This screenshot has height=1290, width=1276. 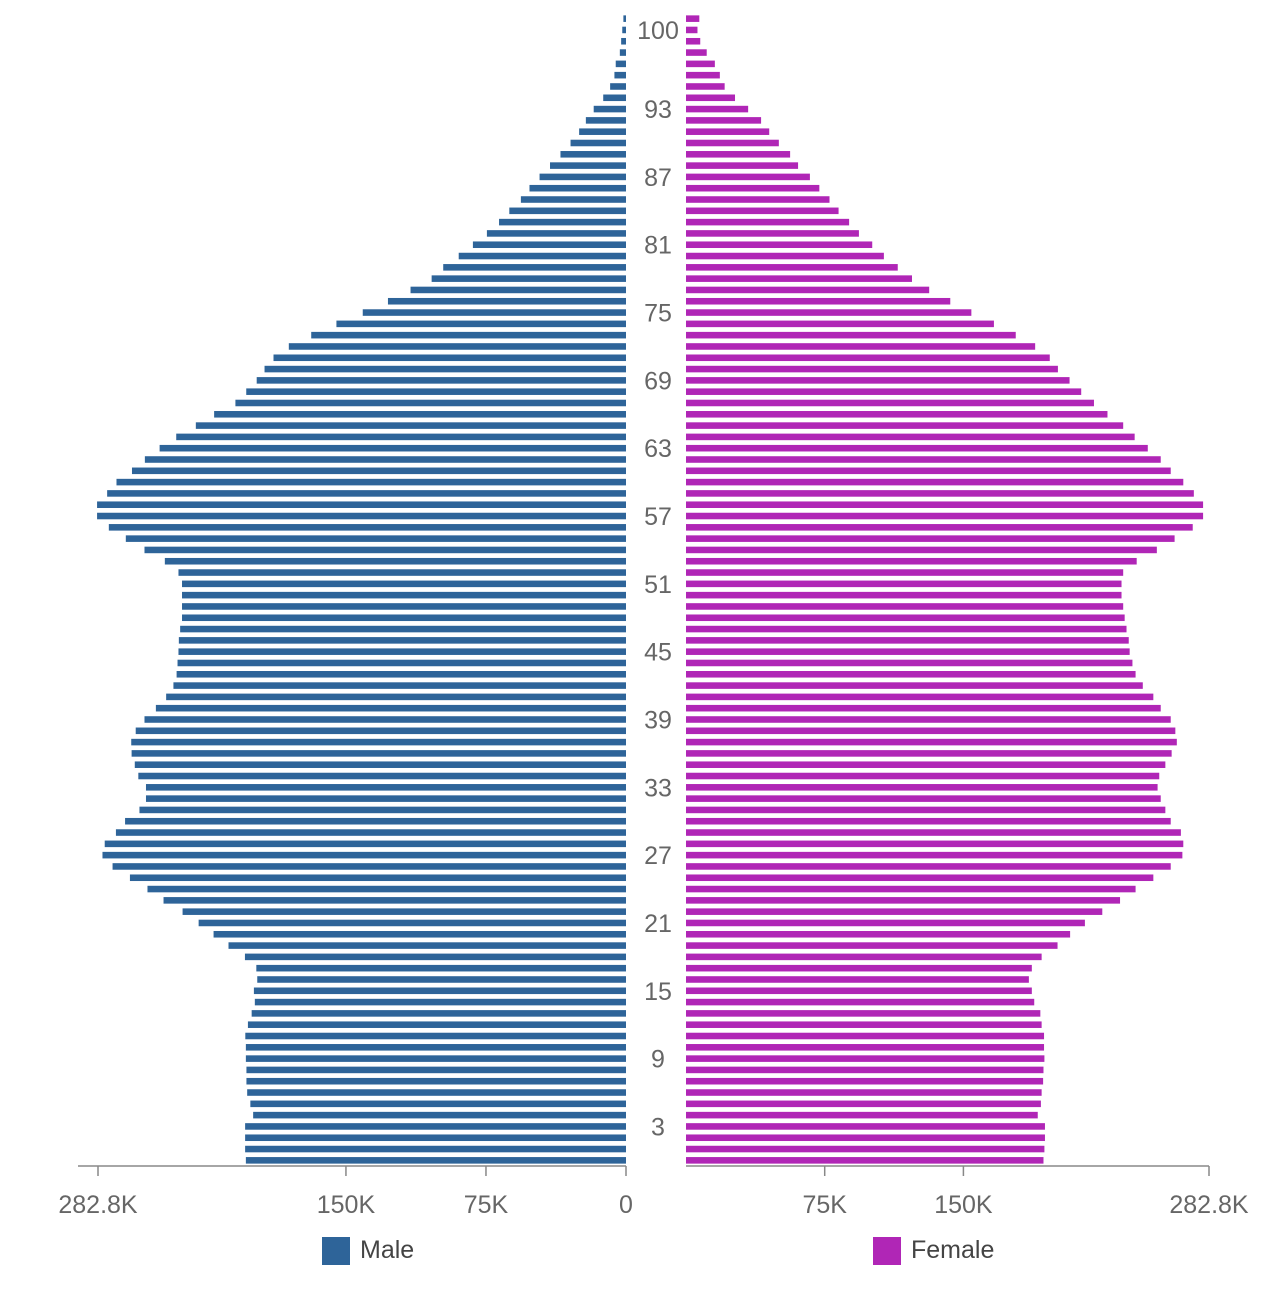 What do you see at coordinates (658, 585) in the screenshot?
I see `age-label-51: 51` at bounding box center [658, 585].